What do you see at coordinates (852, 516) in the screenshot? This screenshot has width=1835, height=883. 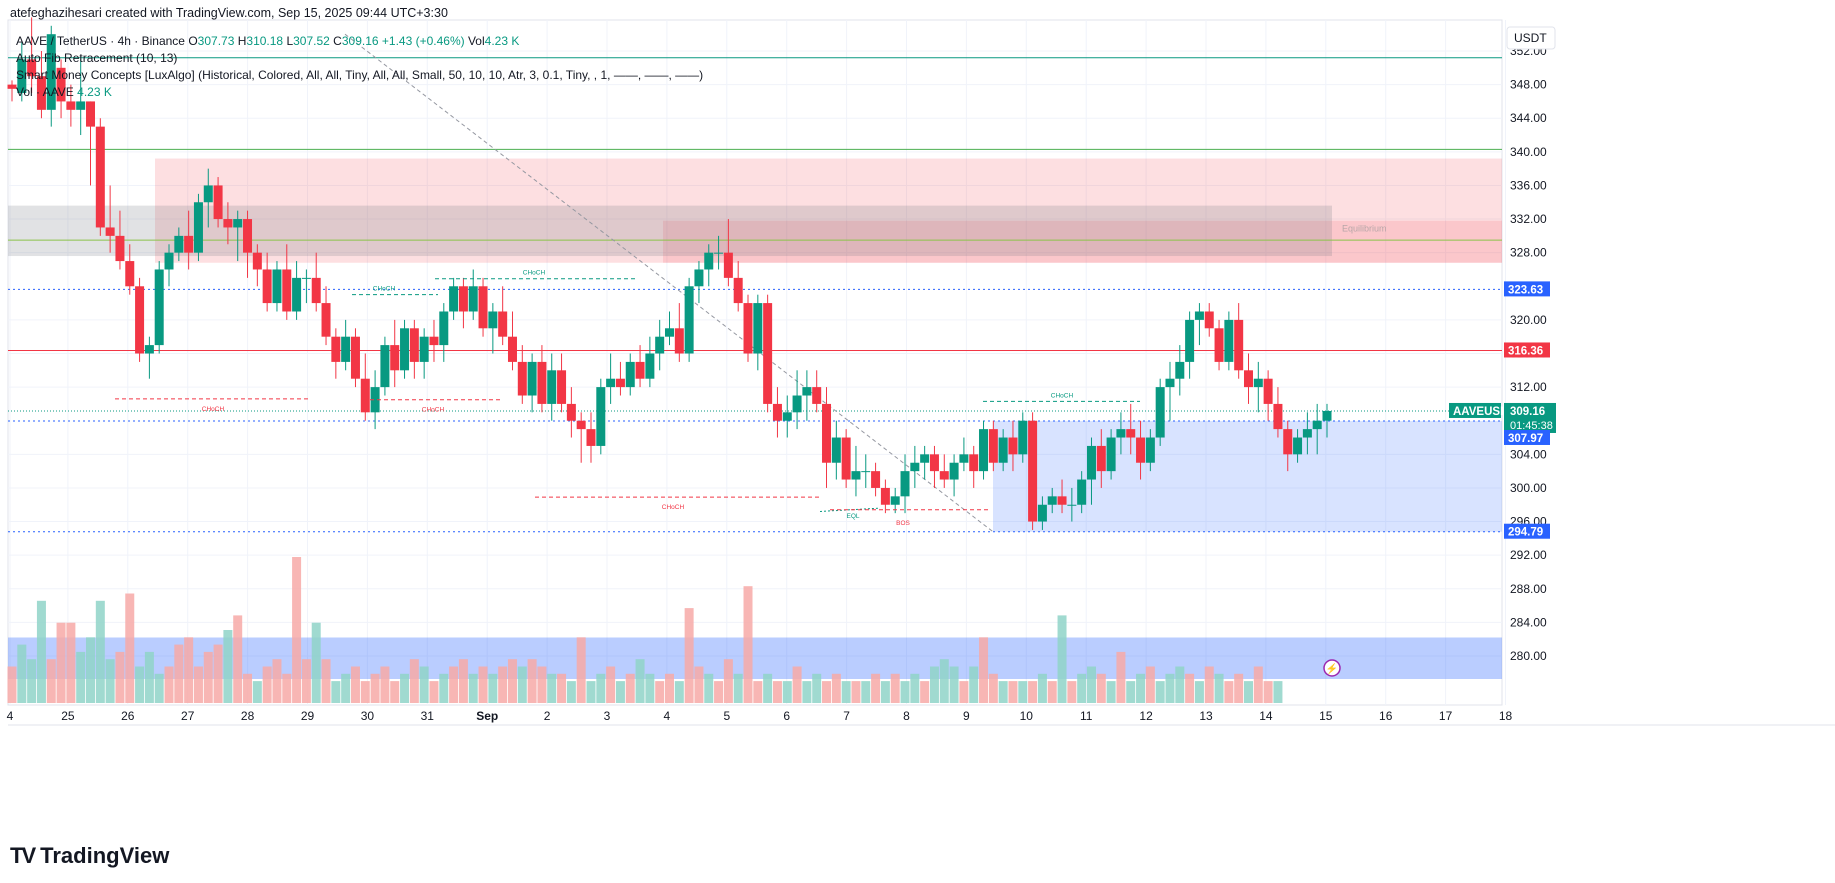 I see `eql-label: EQL` at bounding box center [852, 516].